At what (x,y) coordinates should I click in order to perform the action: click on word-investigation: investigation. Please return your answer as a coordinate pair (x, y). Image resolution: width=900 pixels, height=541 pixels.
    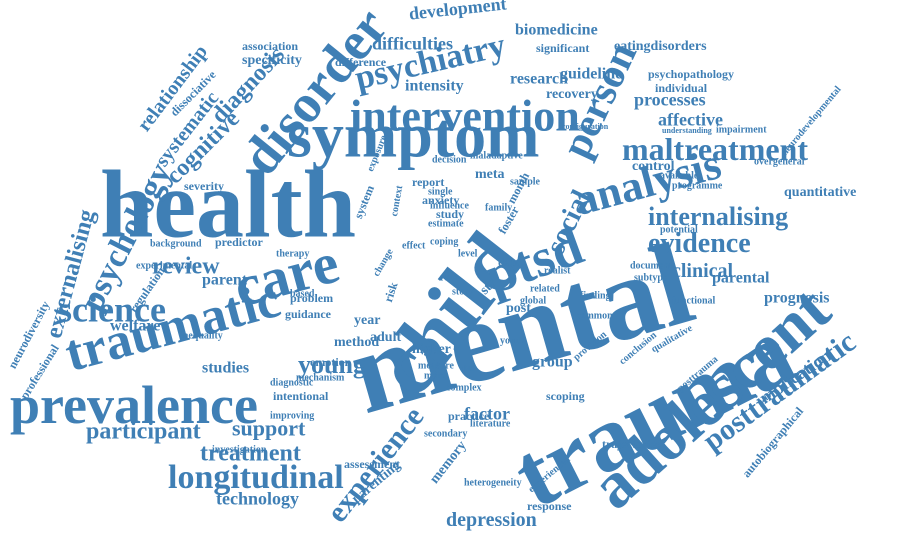
    Looking at the image, I should click on (239, 450).